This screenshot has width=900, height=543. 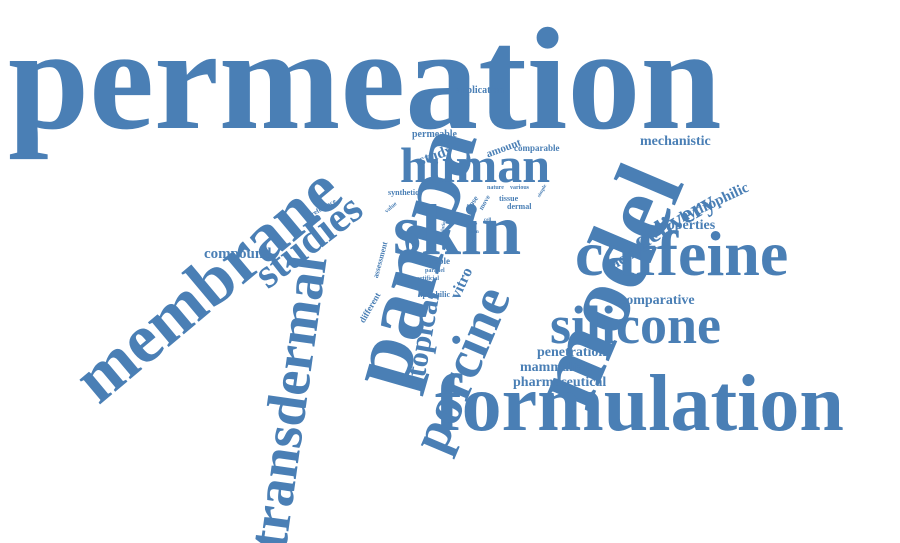 I want to click on word-silicone: silicone, so click(x=635, y=325).